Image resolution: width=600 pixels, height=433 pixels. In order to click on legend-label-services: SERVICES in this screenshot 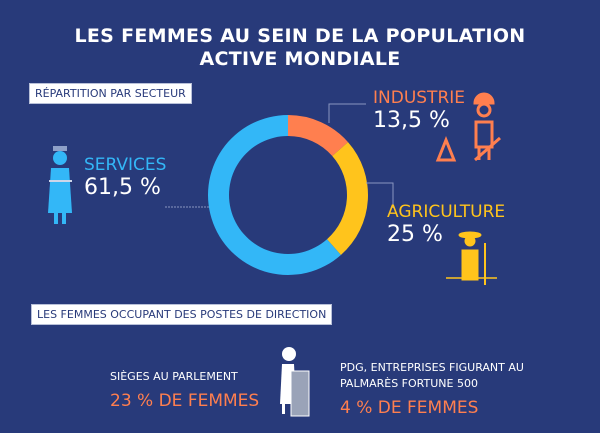, I will do `click(125, 165)`.